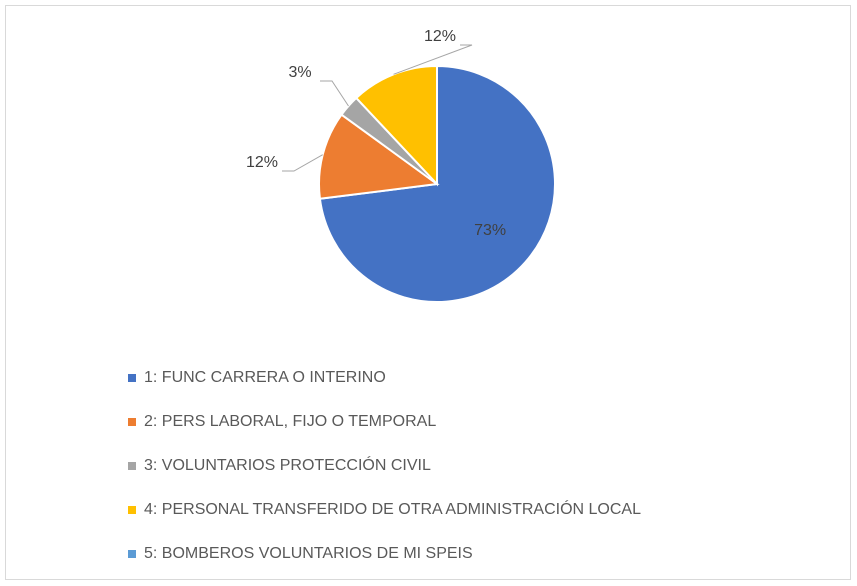 The height and width of the screenshot is (586, 857). What do you see at coordinates (308, 553) in the screenshot?
I see `legend-label: 5: BOMBEROS VOLUNTARIOS DE MI SPEIS` at bounding box center [308, 553].